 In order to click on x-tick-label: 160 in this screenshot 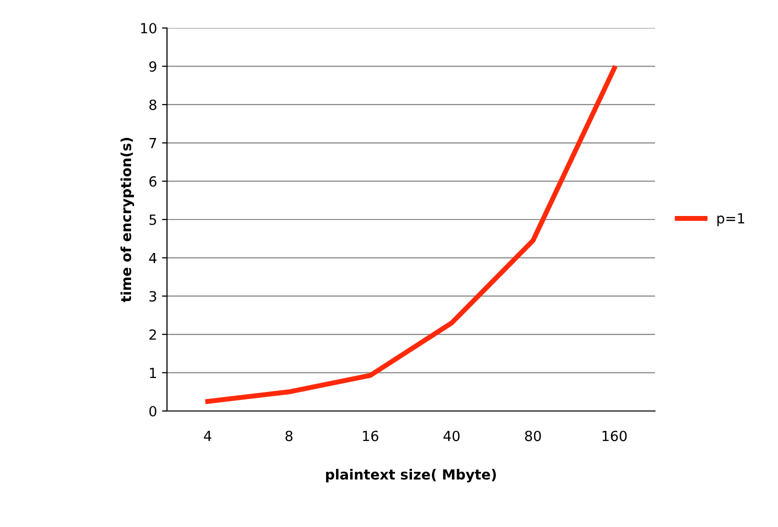, I will do `click(614, 436)`.